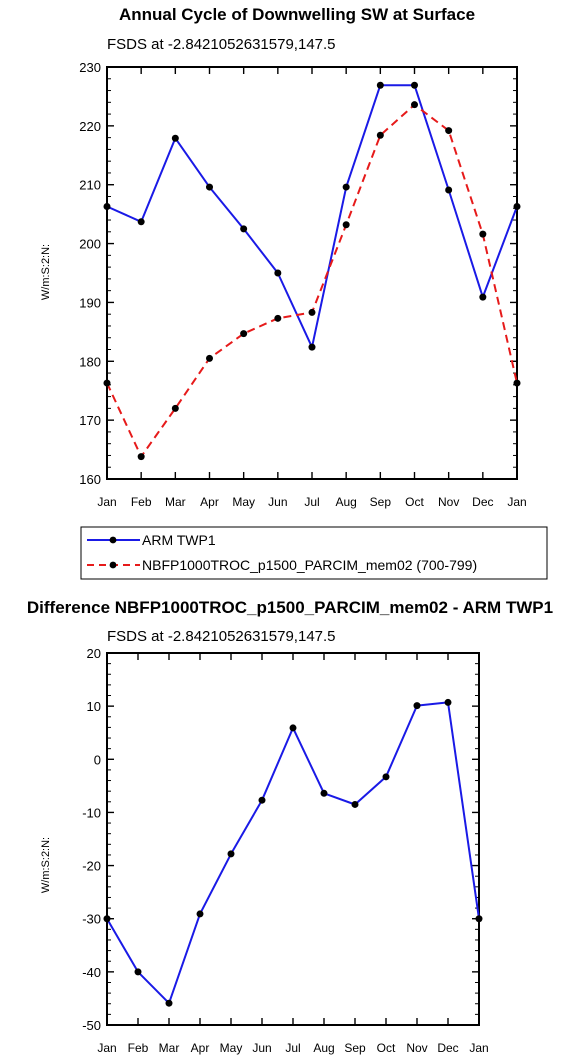 The height and width of the screenshot is (1062, 586). I want to click on y-tick-label: 170, so click(90, 420).